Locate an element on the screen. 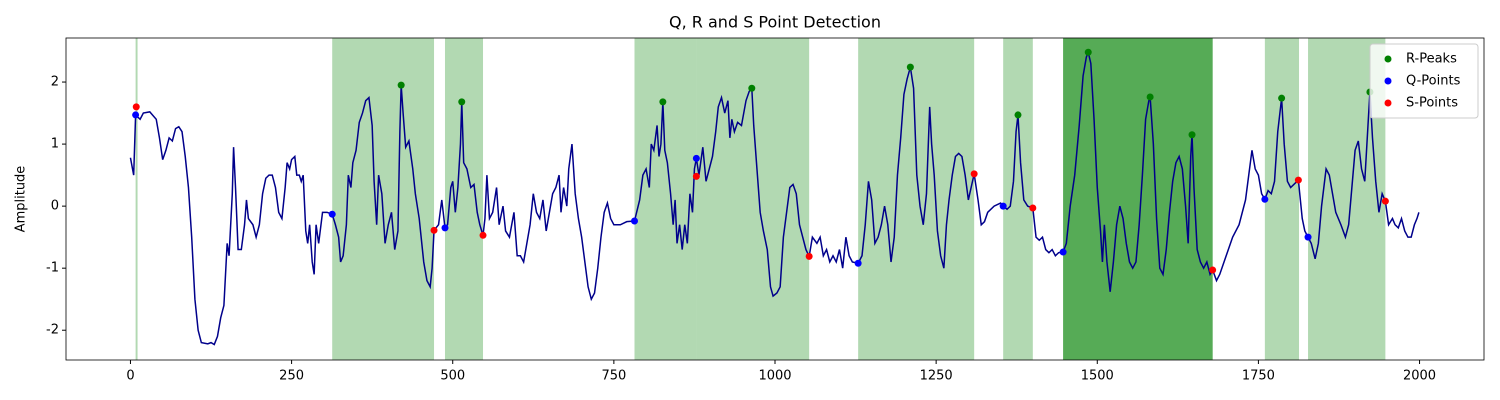  x-tick-label: 1750 is located at coordinates (1258, 376).